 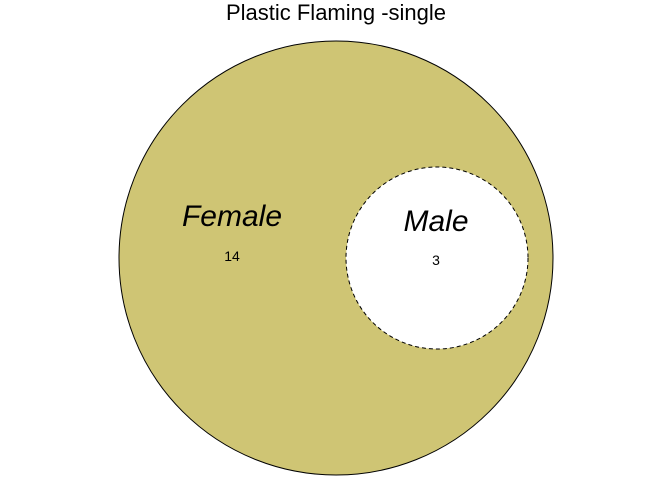 What do you see at coordinates (232, 216) in the screenshot?
I see `female-set-label: Female` at bounding box center [232, 216].